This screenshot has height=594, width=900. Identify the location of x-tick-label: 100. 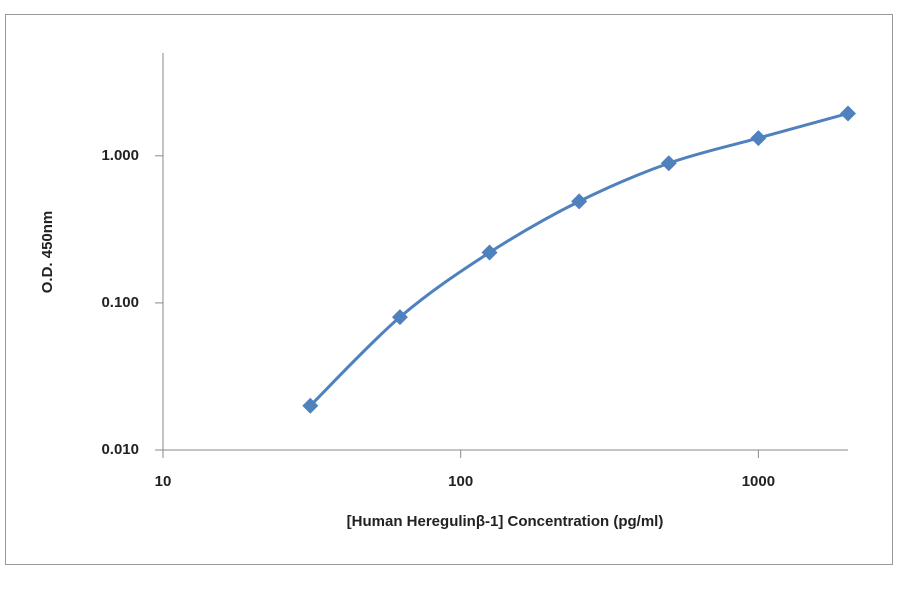
(460, 481).